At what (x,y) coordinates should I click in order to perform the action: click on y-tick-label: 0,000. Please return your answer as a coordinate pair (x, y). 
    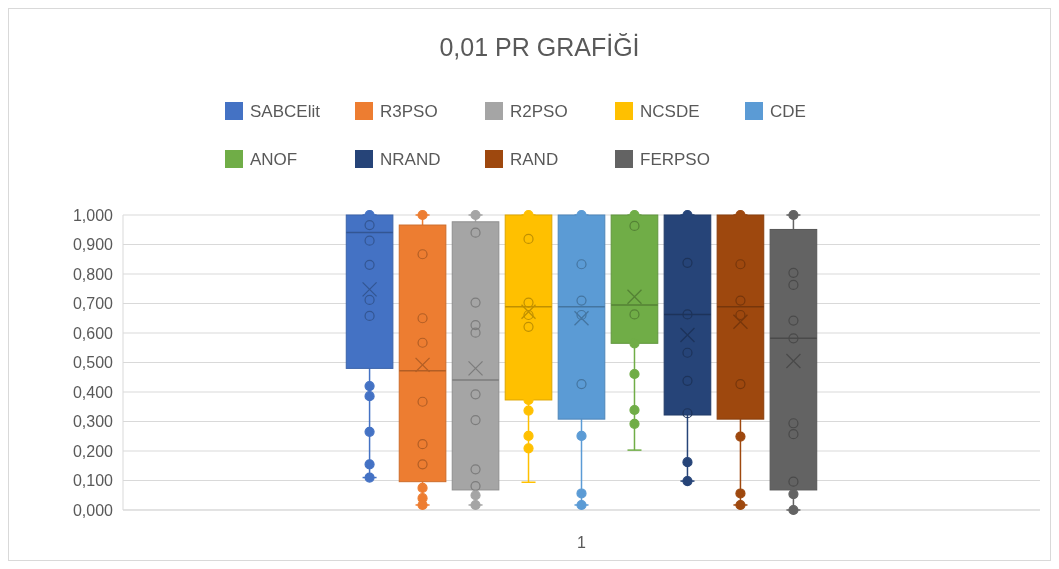
    Looking at the image, I should click on (93, 510).